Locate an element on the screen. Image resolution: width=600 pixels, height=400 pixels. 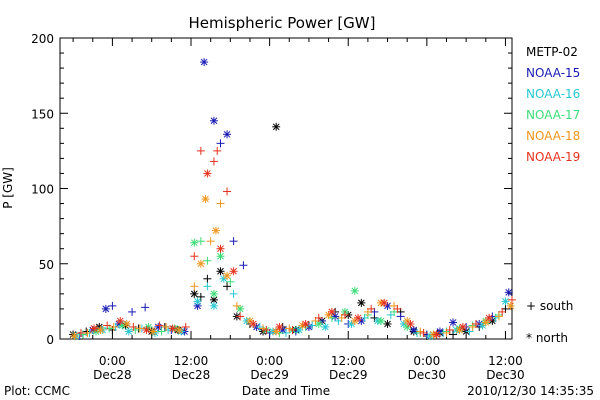
x-tick-label: 0:00 is located at coordinates (112, 361).